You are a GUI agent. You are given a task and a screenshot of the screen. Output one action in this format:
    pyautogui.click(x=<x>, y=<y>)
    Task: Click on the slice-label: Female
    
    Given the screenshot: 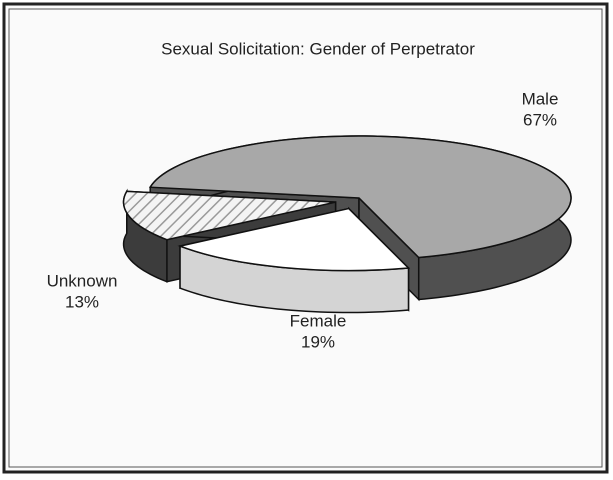 What is the action you would take?
    pyautogui.click(x=318, y=320)
    